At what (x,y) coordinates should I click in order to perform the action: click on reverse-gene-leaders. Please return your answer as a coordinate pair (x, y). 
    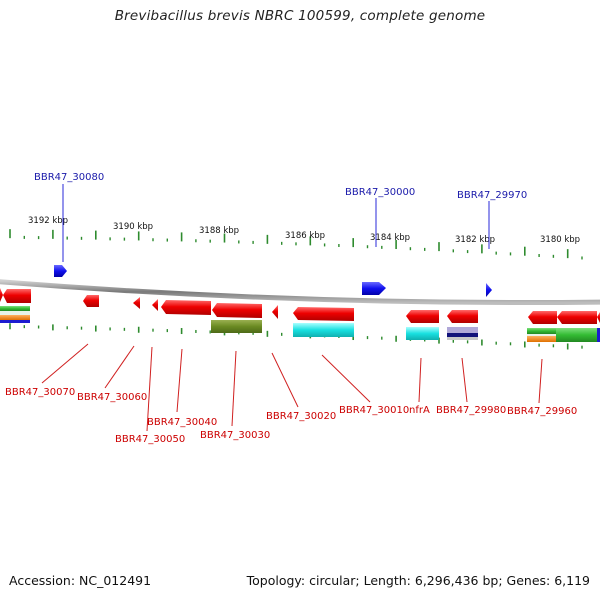
    Looking at the image, I should click on (292, 387).